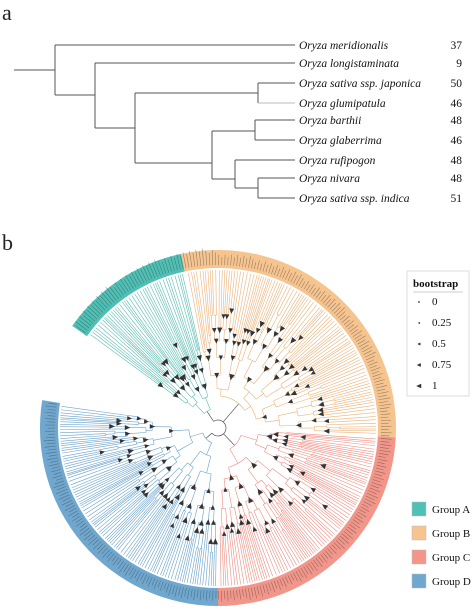 This screenshot has width=474, height=609. What do you see at coordinates (457, 104) in the screenshot?
I see `taxon-count: 46` at bounding box center [457, 104].